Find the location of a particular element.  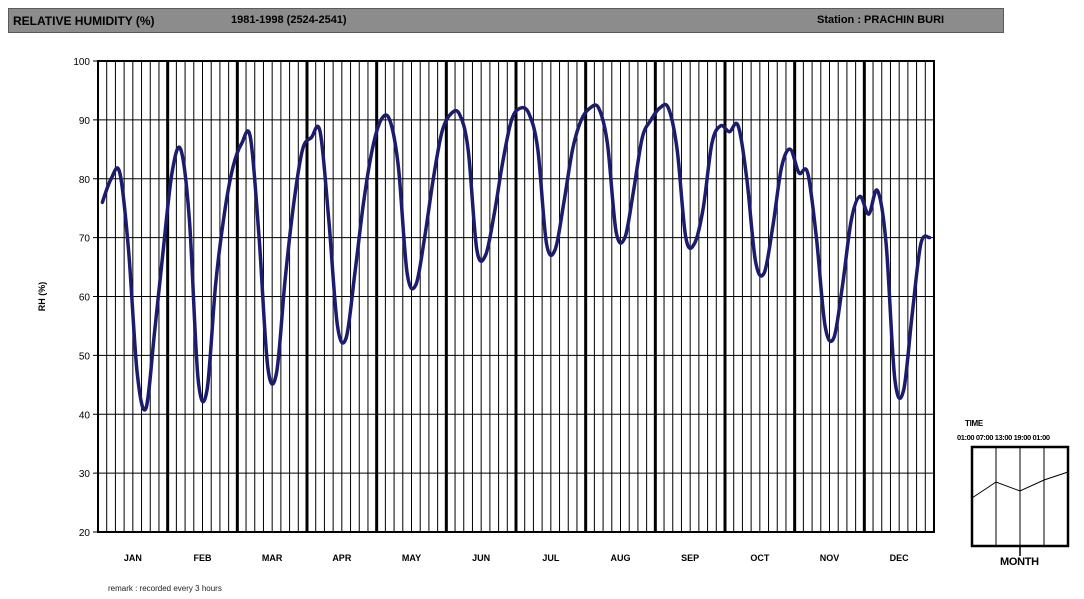

month-label: MAR is located at coordinates (272, 558).